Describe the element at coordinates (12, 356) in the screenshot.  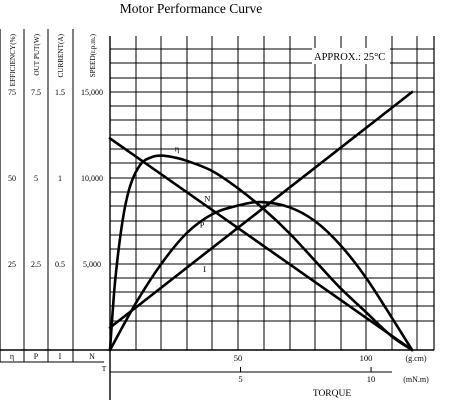
I see `axis-symbol-eta: η` at that location.